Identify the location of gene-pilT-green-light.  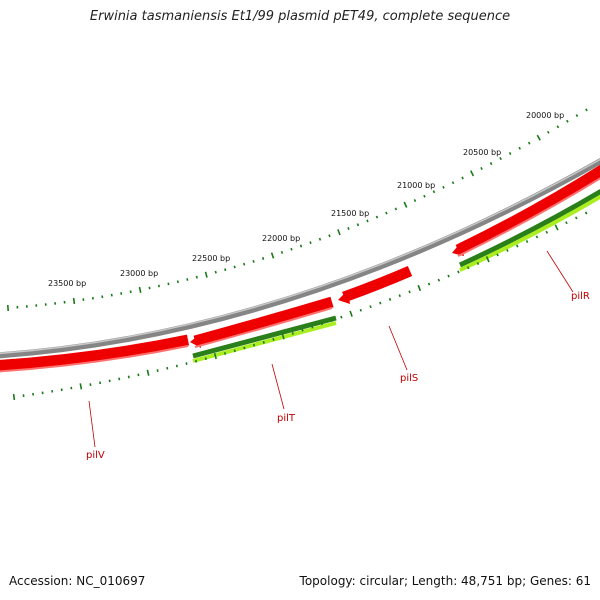
(264, 342).